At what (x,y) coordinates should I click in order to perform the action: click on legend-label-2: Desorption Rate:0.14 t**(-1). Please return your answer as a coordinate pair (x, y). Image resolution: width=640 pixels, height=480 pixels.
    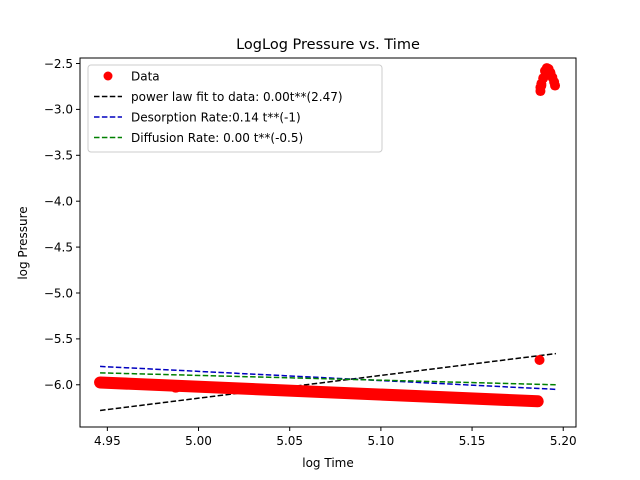
    Looking at the image, I should click on (216, 117).